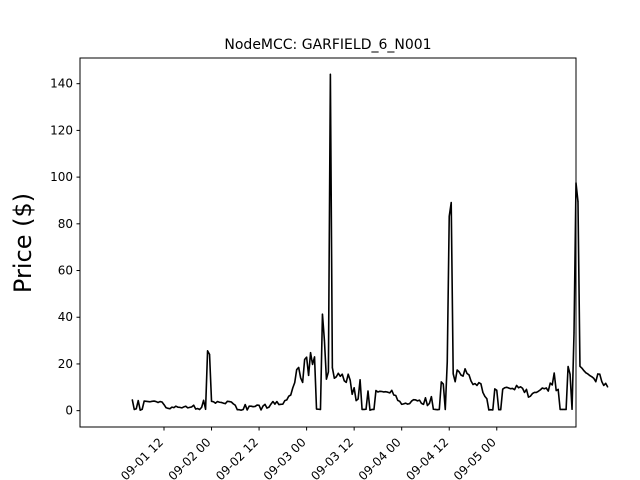  I want to click on x-tick-label: 09-04 00, so click(380, 457).